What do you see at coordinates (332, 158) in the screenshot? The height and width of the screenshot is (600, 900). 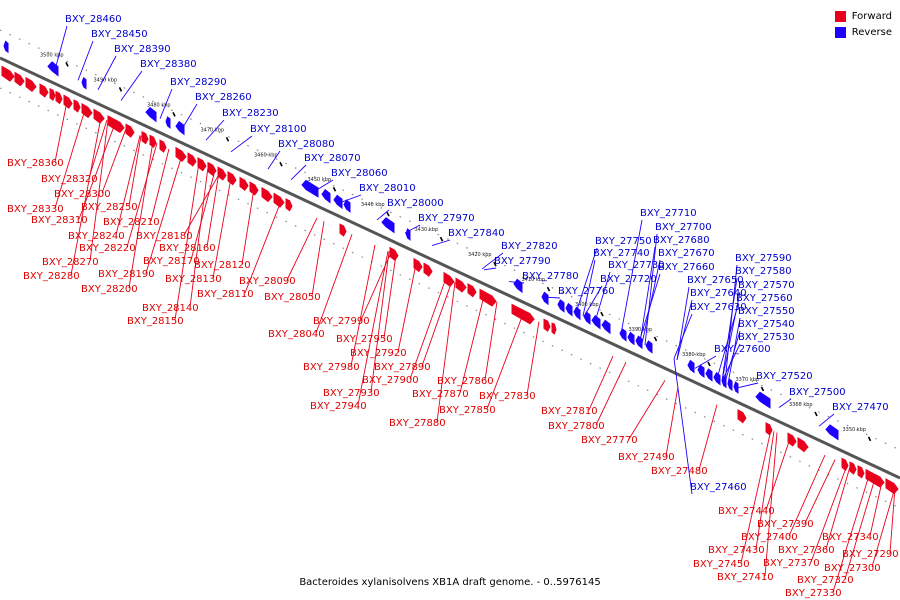 I see `reverse-gene-label: BXY_28070` at bounding box center [332, 158].